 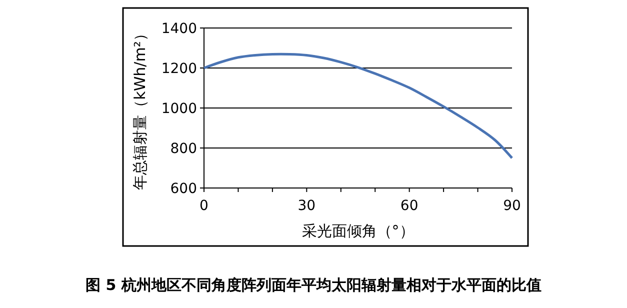 What do you see at coordinates (179, 68) in the screenshot?
I see `y-tick-label: 1200` at bounding box center [179, 68].